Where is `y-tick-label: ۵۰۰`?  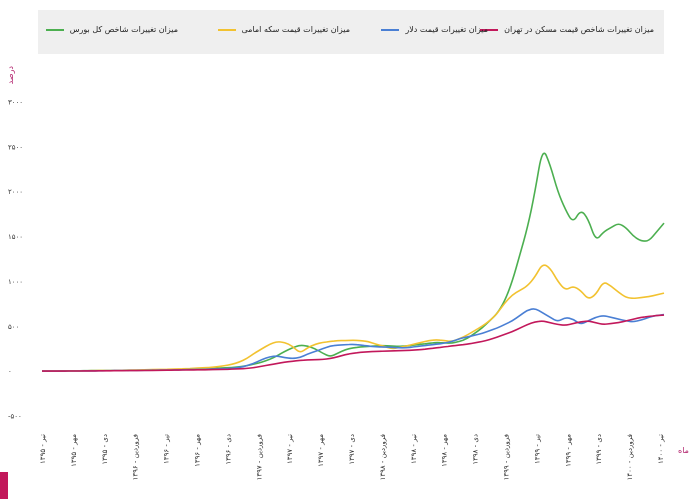 y-tick-label: ۵۰۰ is located at coordinates (13, 327).